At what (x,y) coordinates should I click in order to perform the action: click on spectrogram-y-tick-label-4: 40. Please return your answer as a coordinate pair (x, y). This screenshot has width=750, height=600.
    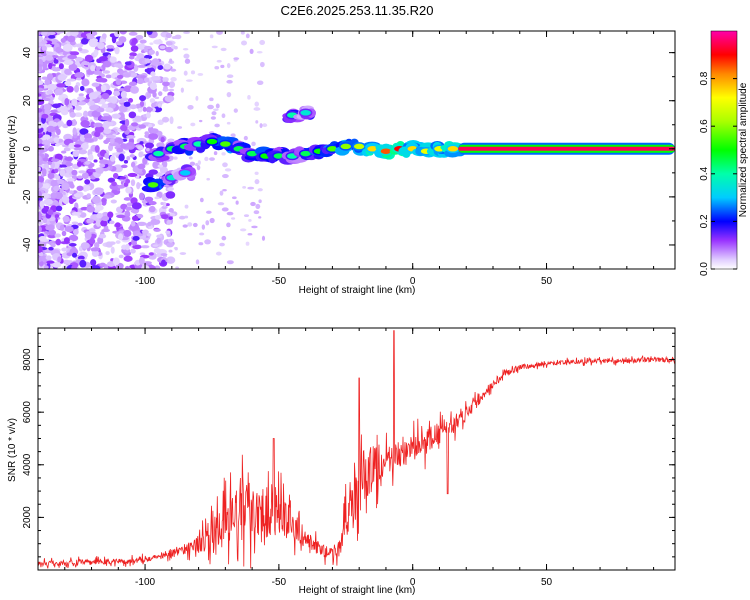
    Looking at the image, I should click on (27, 53).